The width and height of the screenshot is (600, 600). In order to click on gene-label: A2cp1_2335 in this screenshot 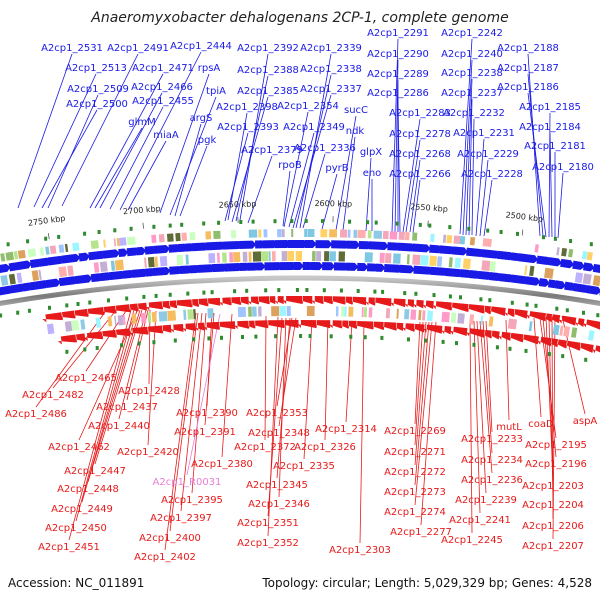, I will do `click(304, 466)`.